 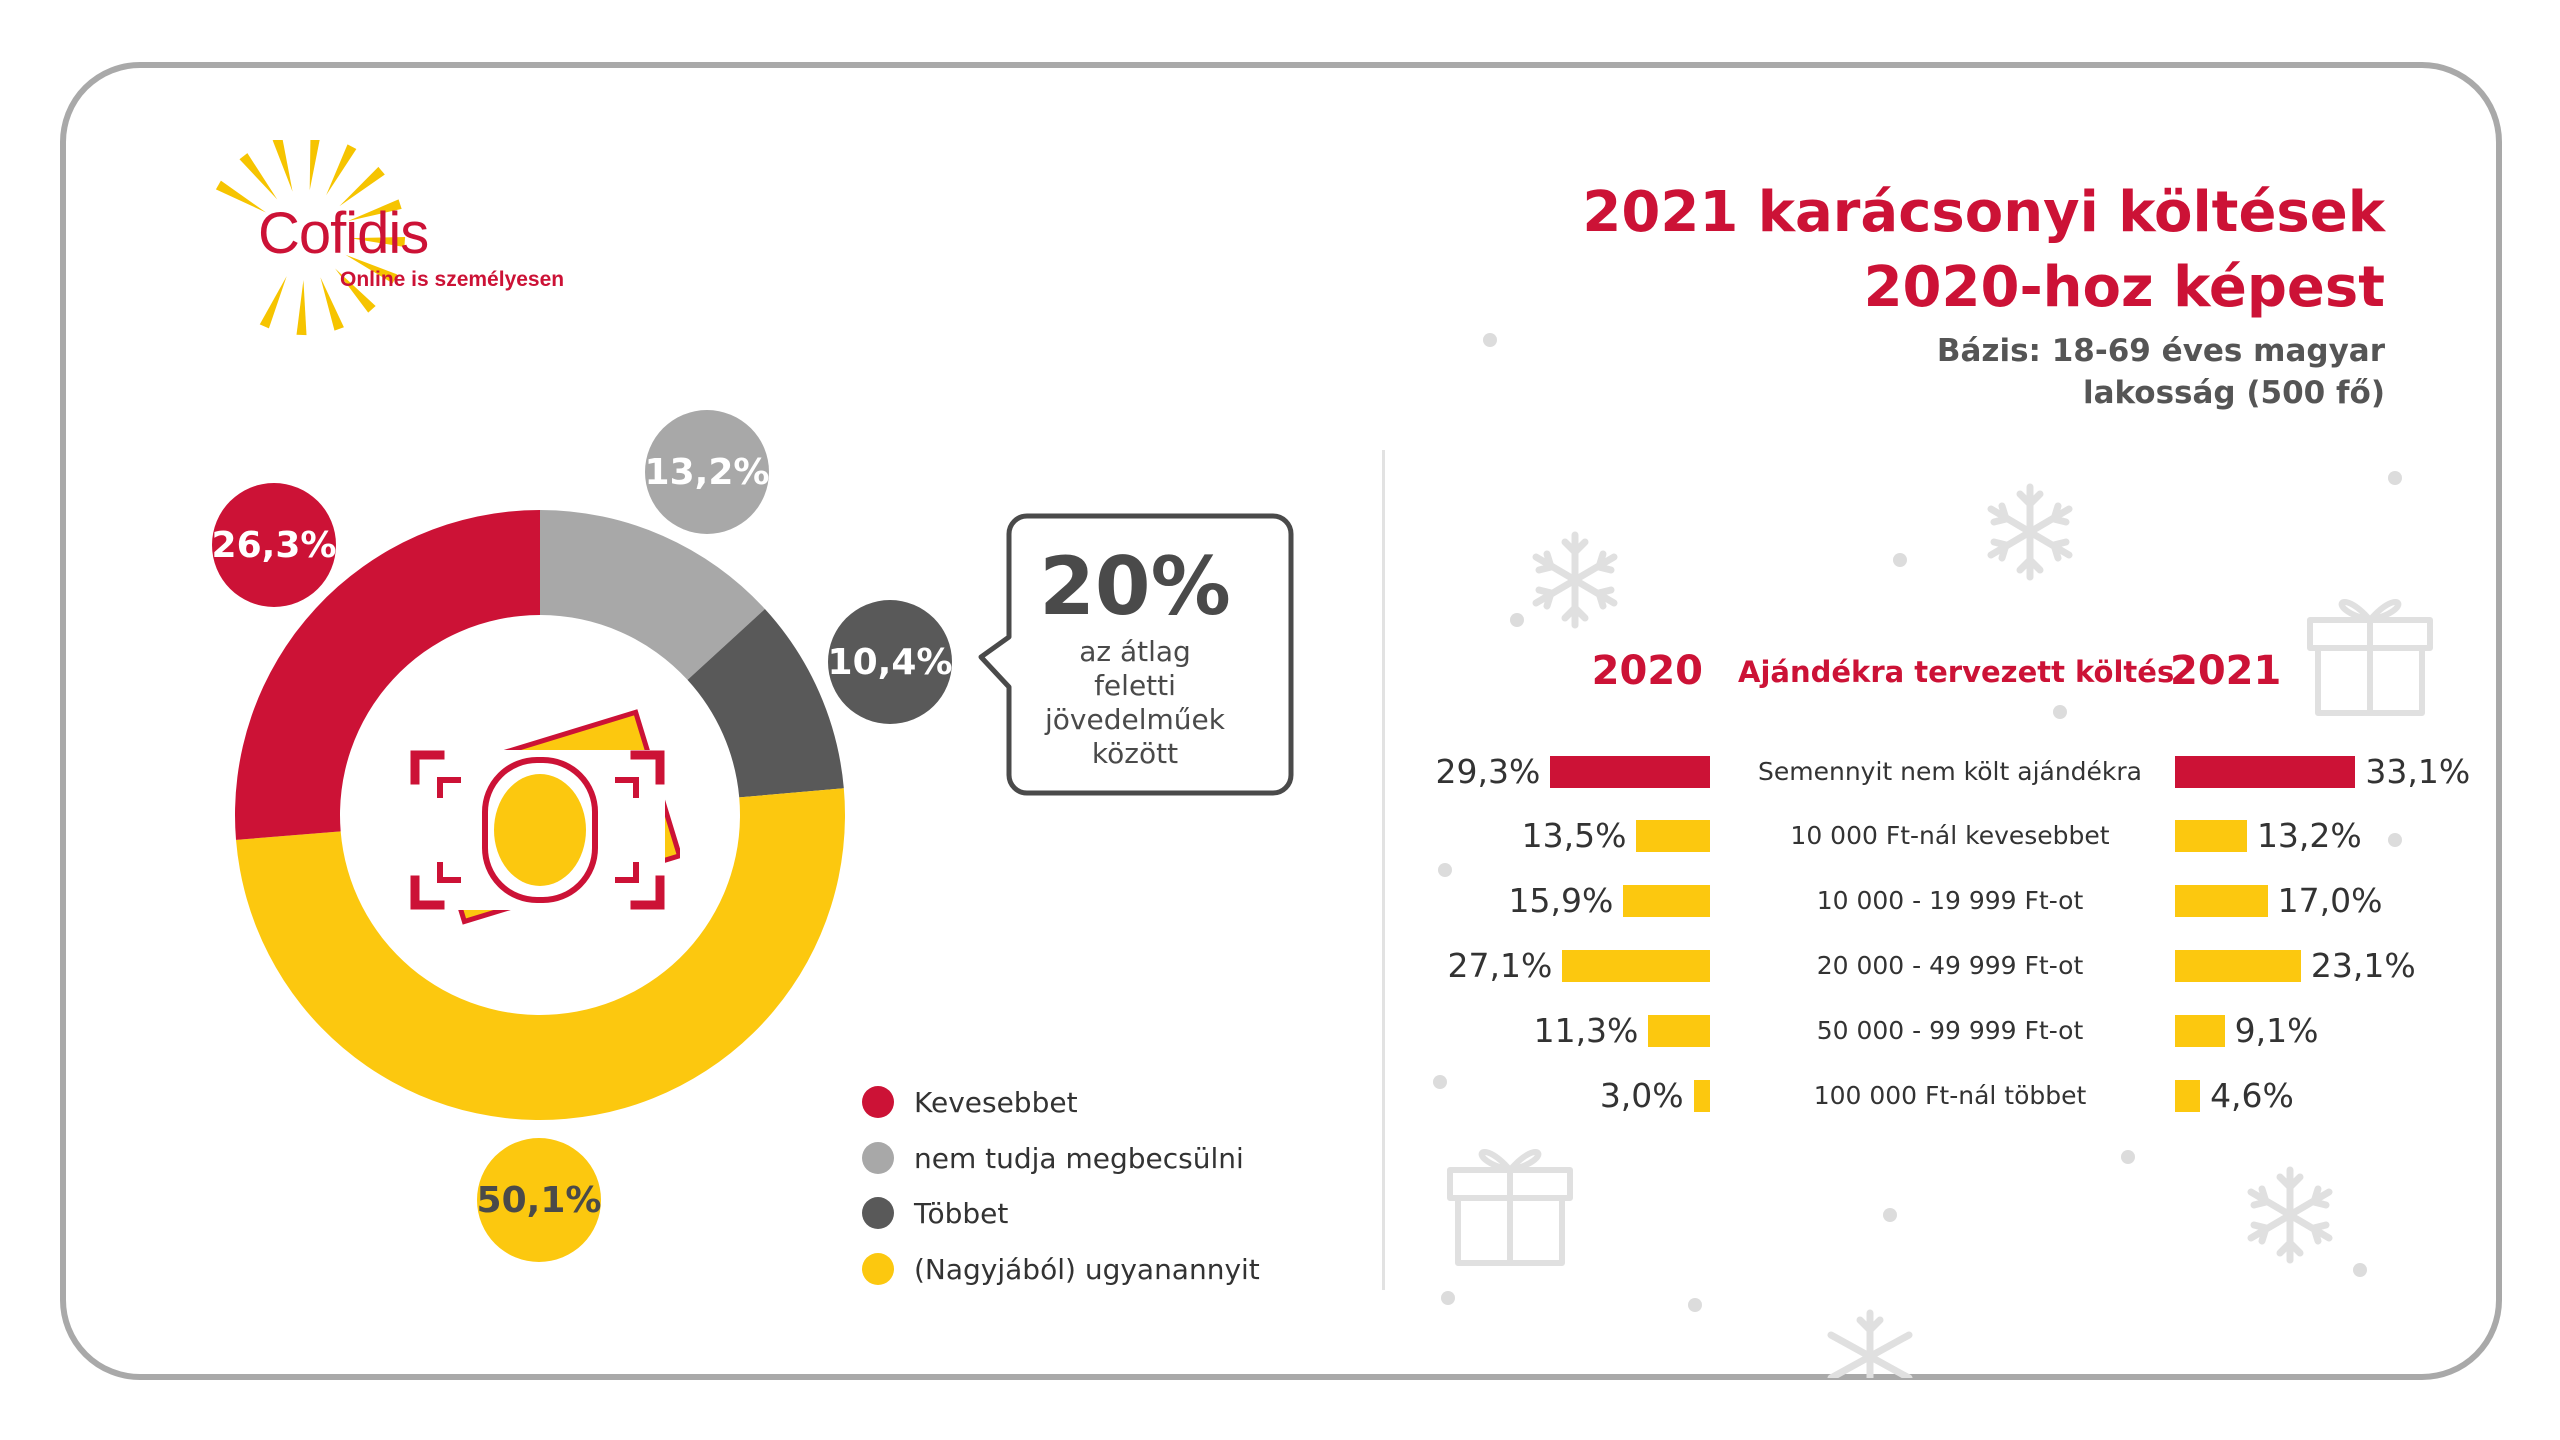 What do you see at coordinates (1956, 672) in the screenshot?
I see `bar-header-center: Ajándékra tervezett költés` at bounding box center [1956, 672].